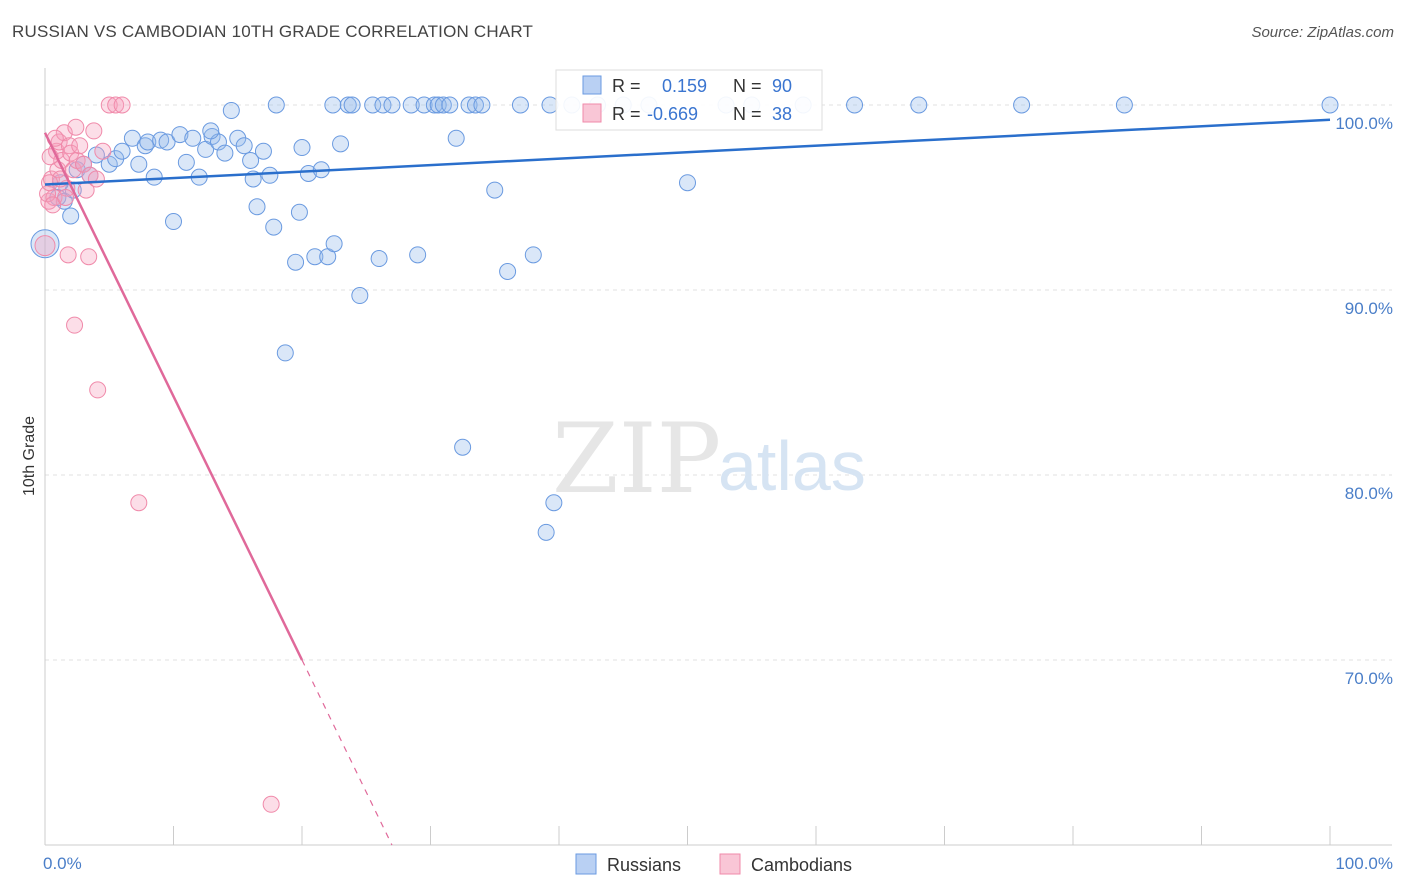 Image resolution: width=1406 pixels, height=892 pixels. Describe the element at coordinates (626, 114) in the screenshot. I see `legend-r-label-cambodians: R =` at that location.